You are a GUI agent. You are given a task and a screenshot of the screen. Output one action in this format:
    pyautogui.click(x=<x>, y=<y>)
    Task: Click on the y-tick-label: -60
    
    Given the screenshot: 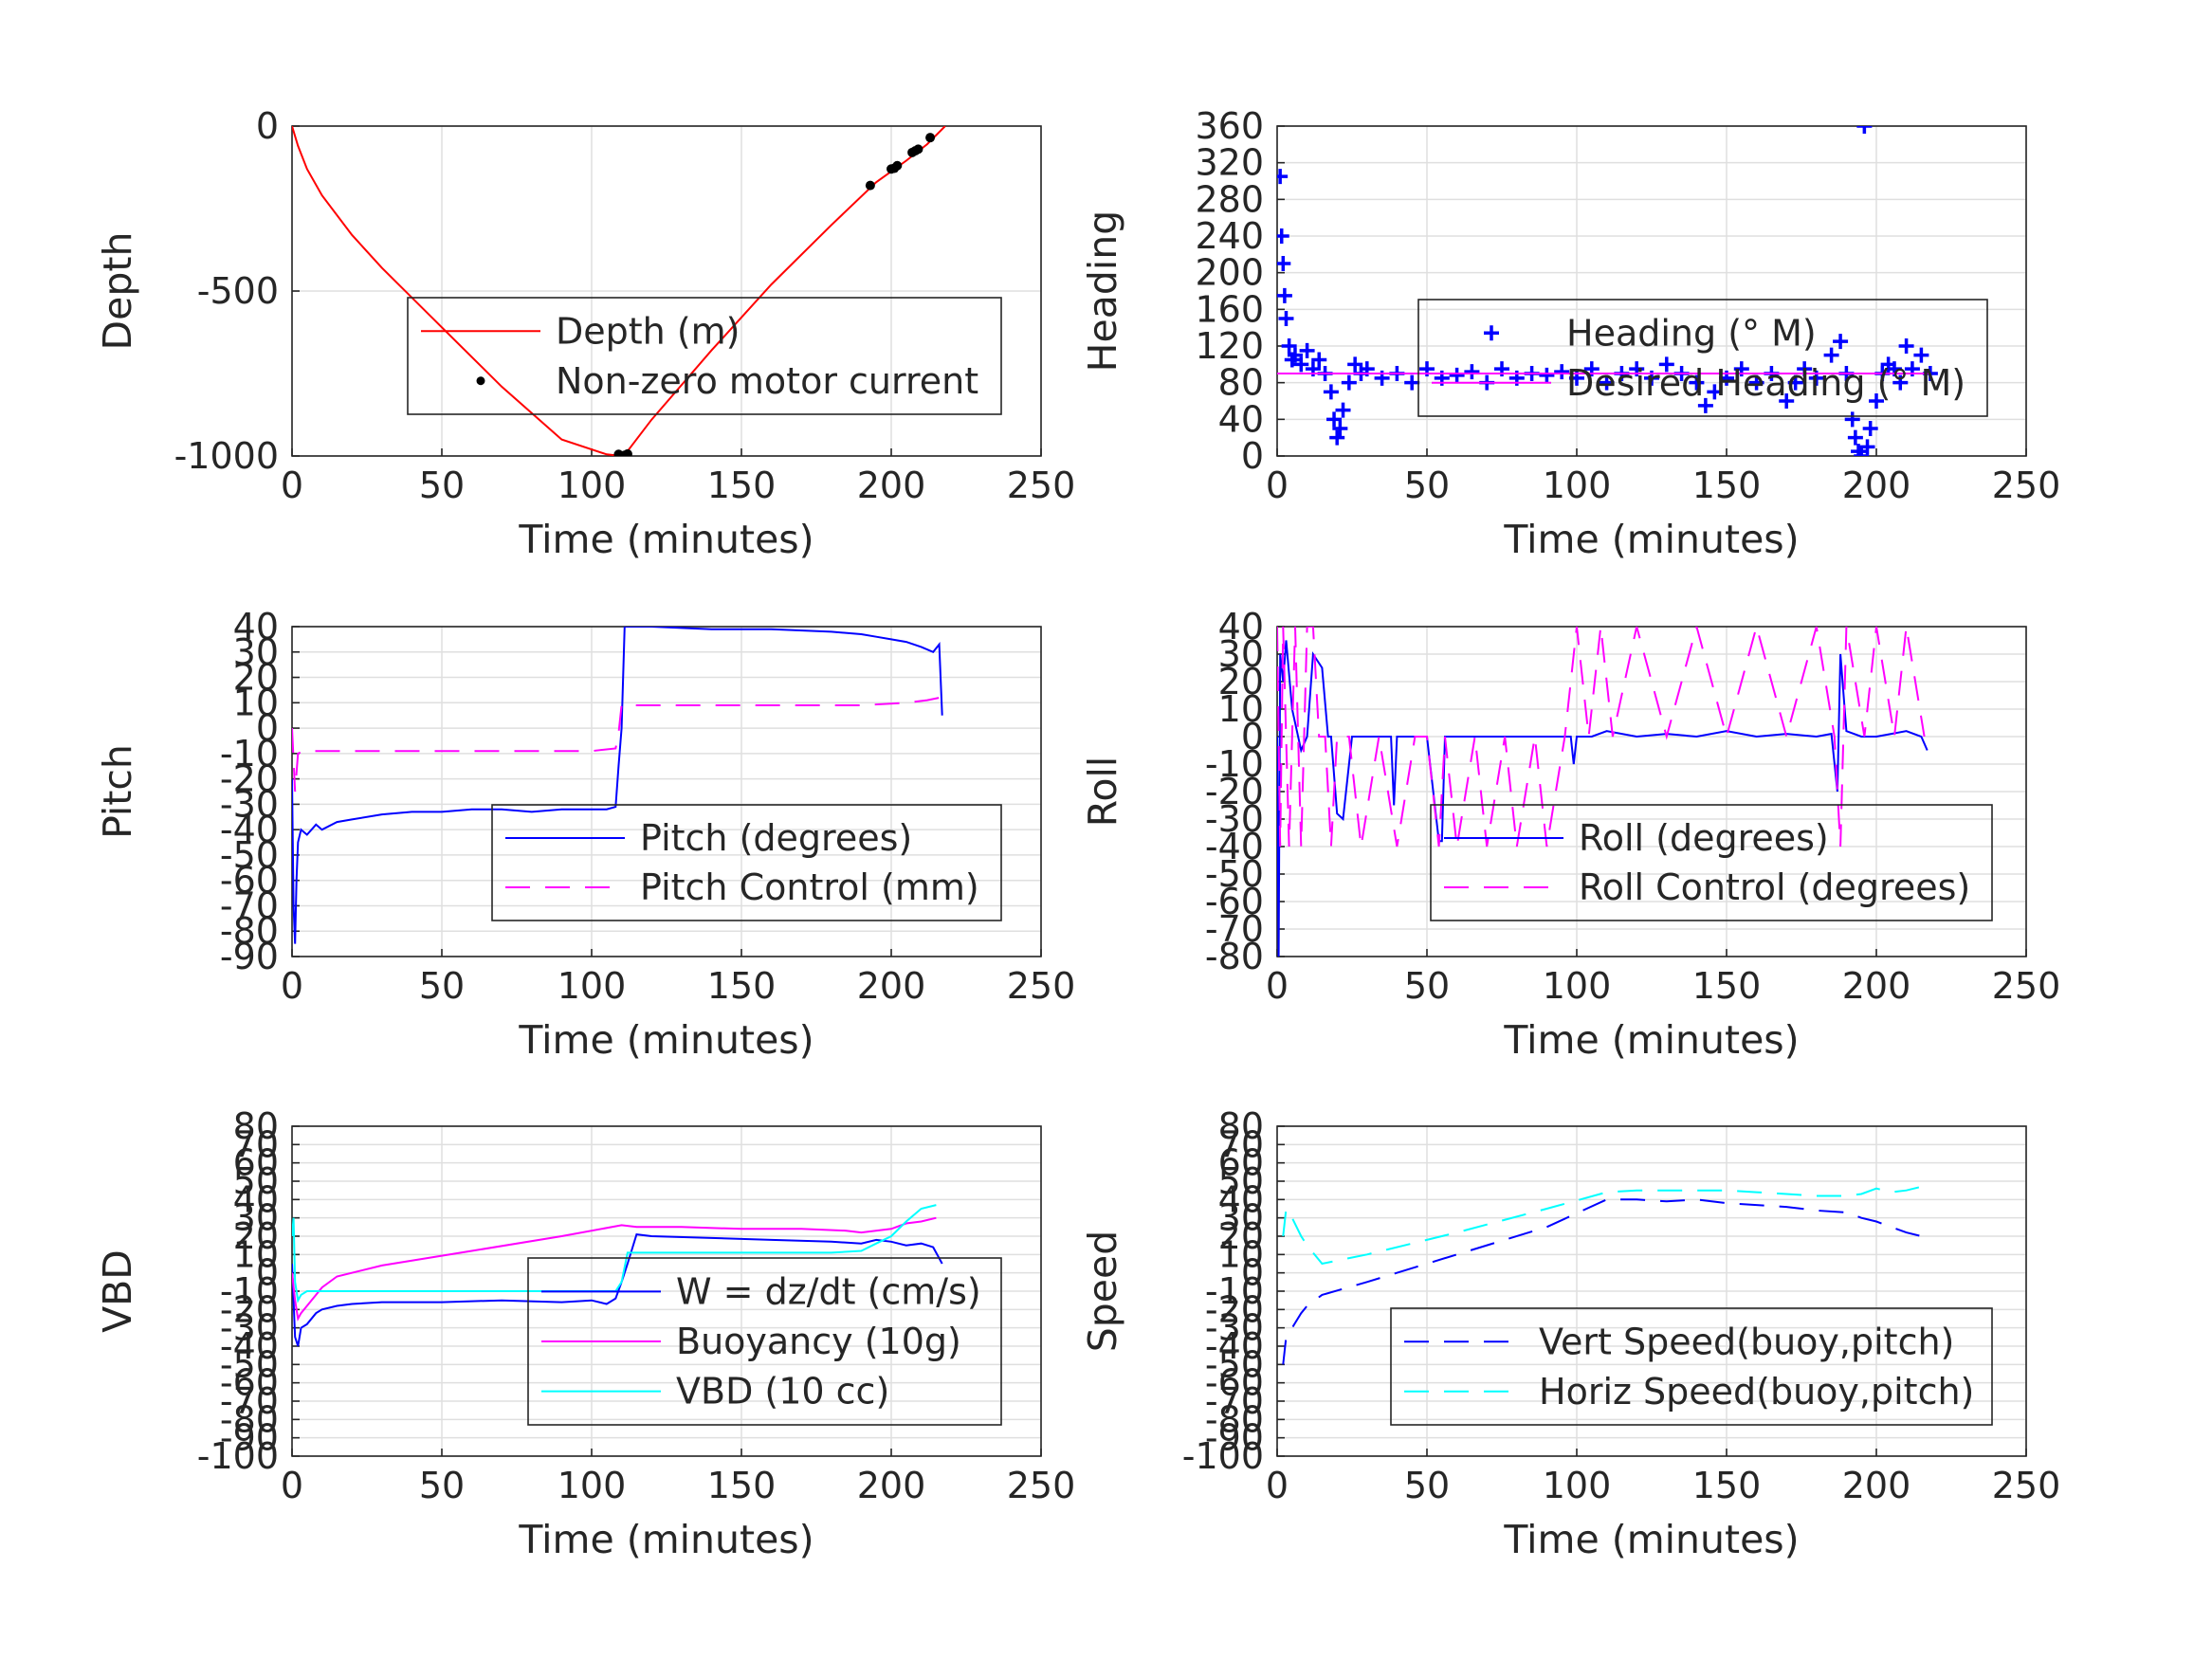 What is the action you would take?
    pyautogui.click(x=249, y=881)
    